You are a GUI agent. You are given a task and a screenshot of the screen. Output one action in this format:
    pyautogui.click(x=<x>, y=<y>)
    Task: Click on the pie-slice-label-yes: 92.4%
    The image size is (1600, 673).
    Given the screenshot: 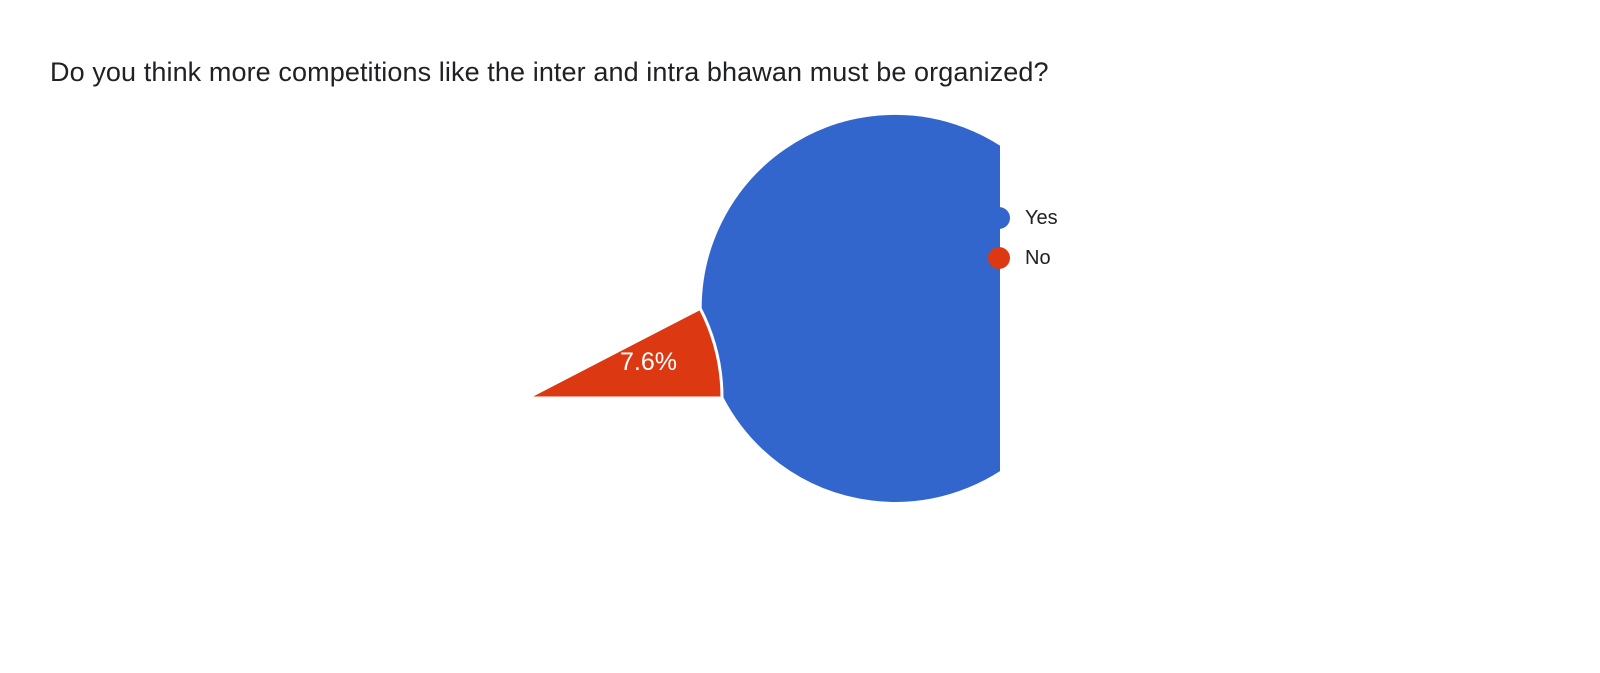 What is the action you would take?
    pyautogui.click(x=392, y=426)
    